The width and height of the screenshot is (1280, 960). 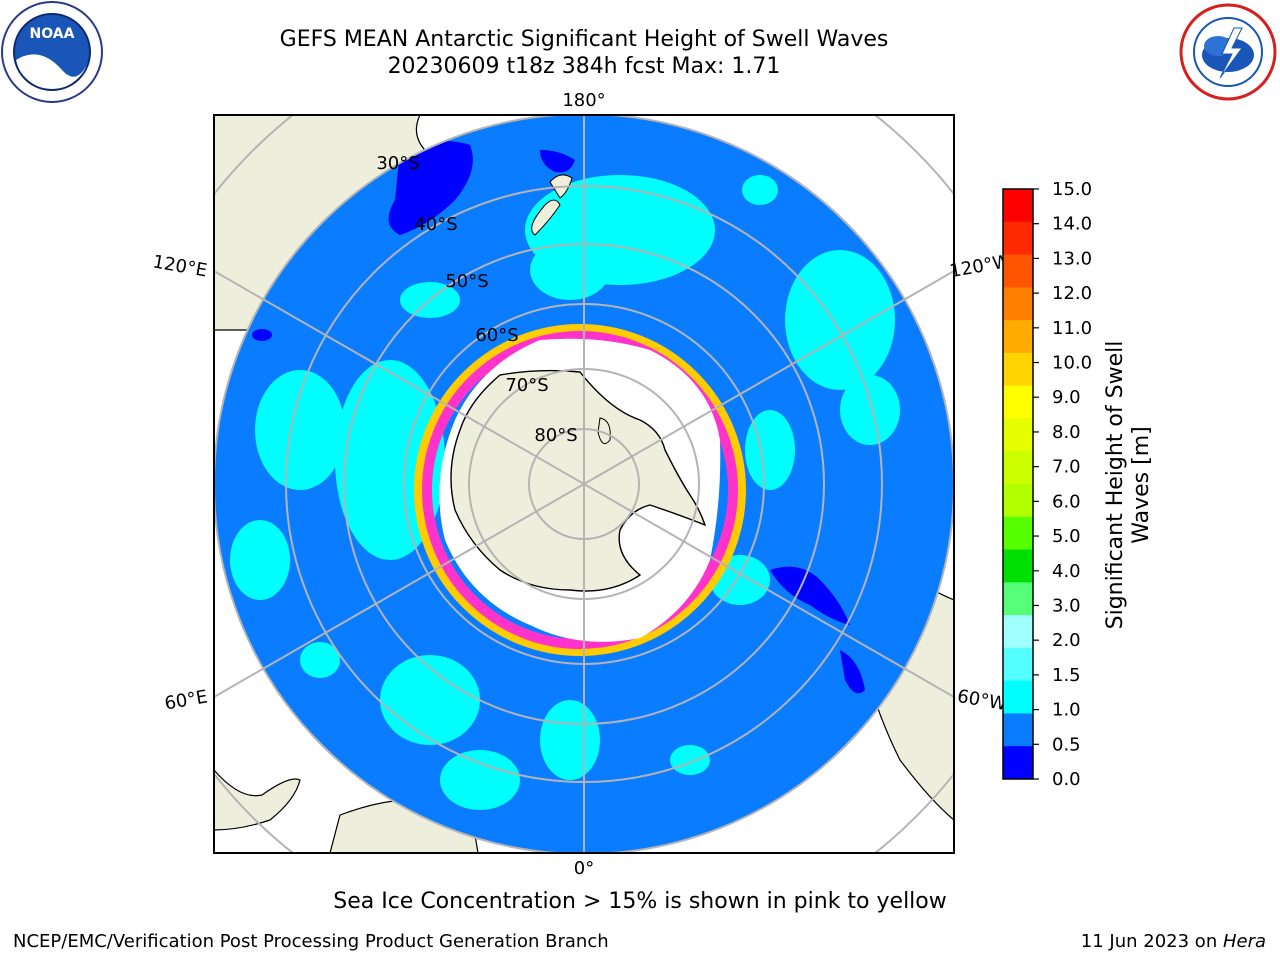 I want to click on ross-ice-feature, so click(x=604, y=431).